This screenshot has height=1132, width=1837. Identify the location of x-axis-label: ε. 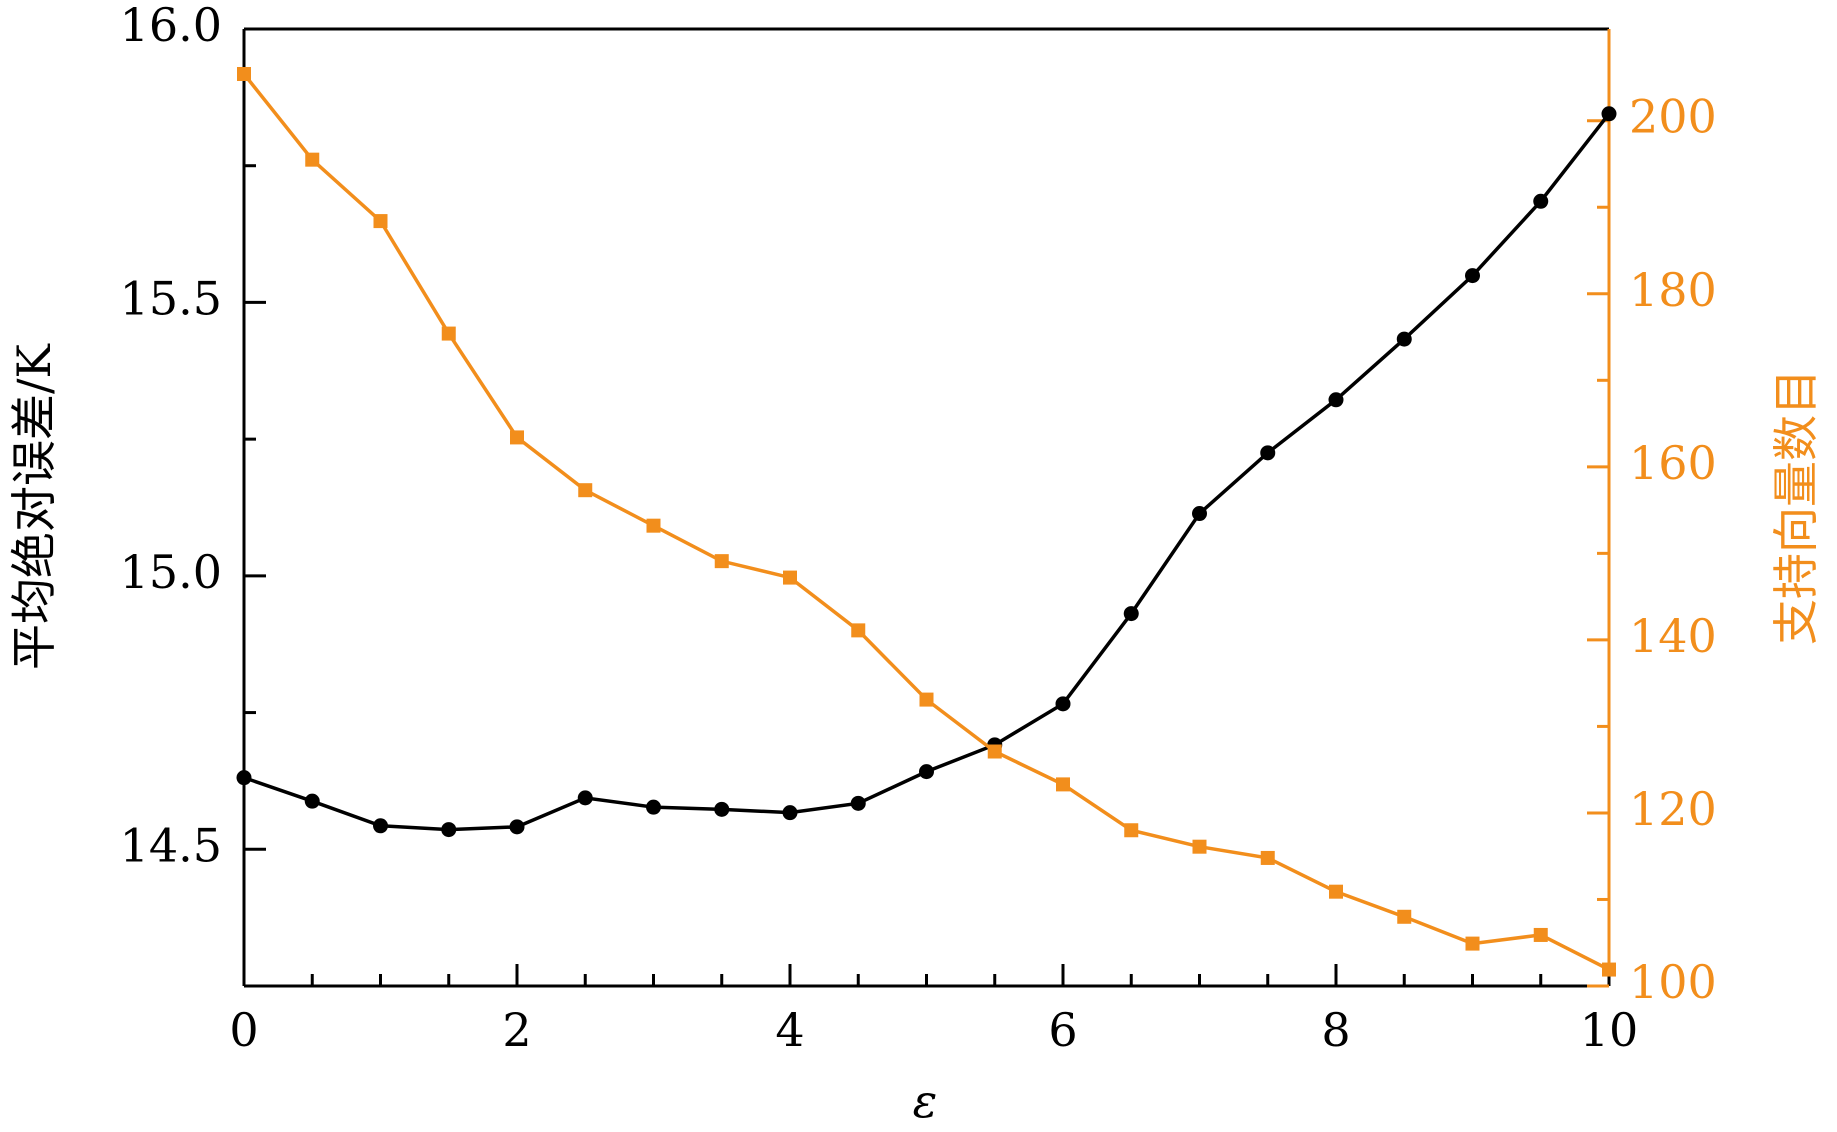
(925, 1101).